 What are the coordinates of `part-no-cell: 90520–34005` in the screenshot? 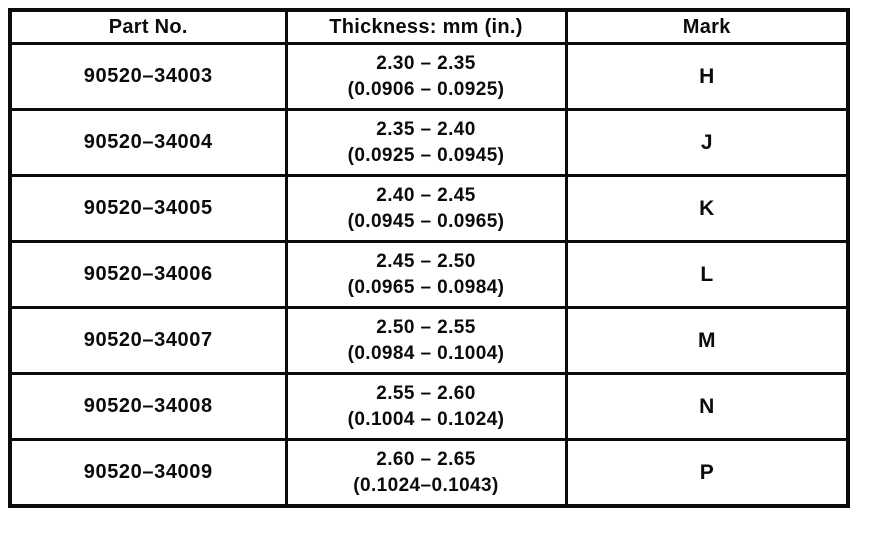 It's located at (148, 208).